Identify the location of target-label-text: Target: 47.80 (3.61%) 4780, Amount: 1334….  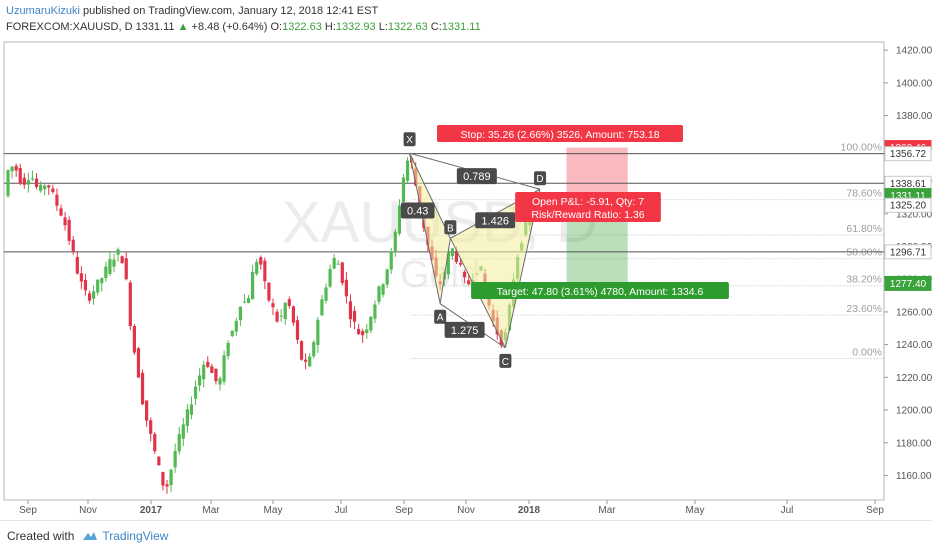
(600, 292).